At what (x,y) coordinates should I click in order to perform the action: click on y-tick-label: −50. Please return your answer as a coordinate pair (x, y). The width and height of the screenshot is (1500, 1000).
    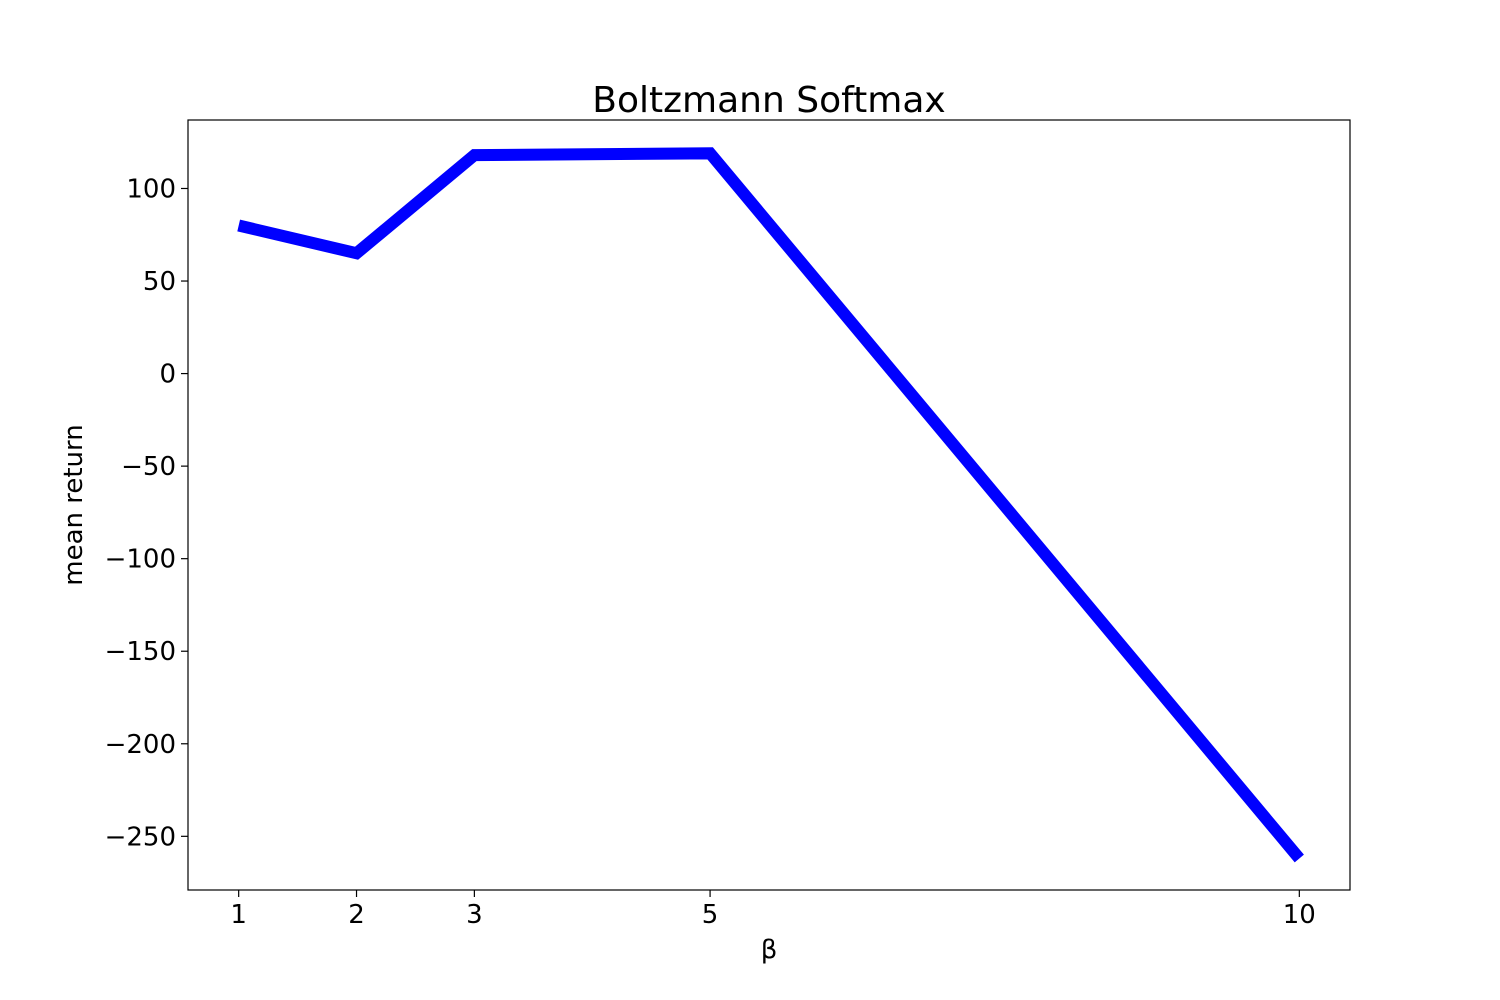
    Looking at the image, I should click on (148, 467).